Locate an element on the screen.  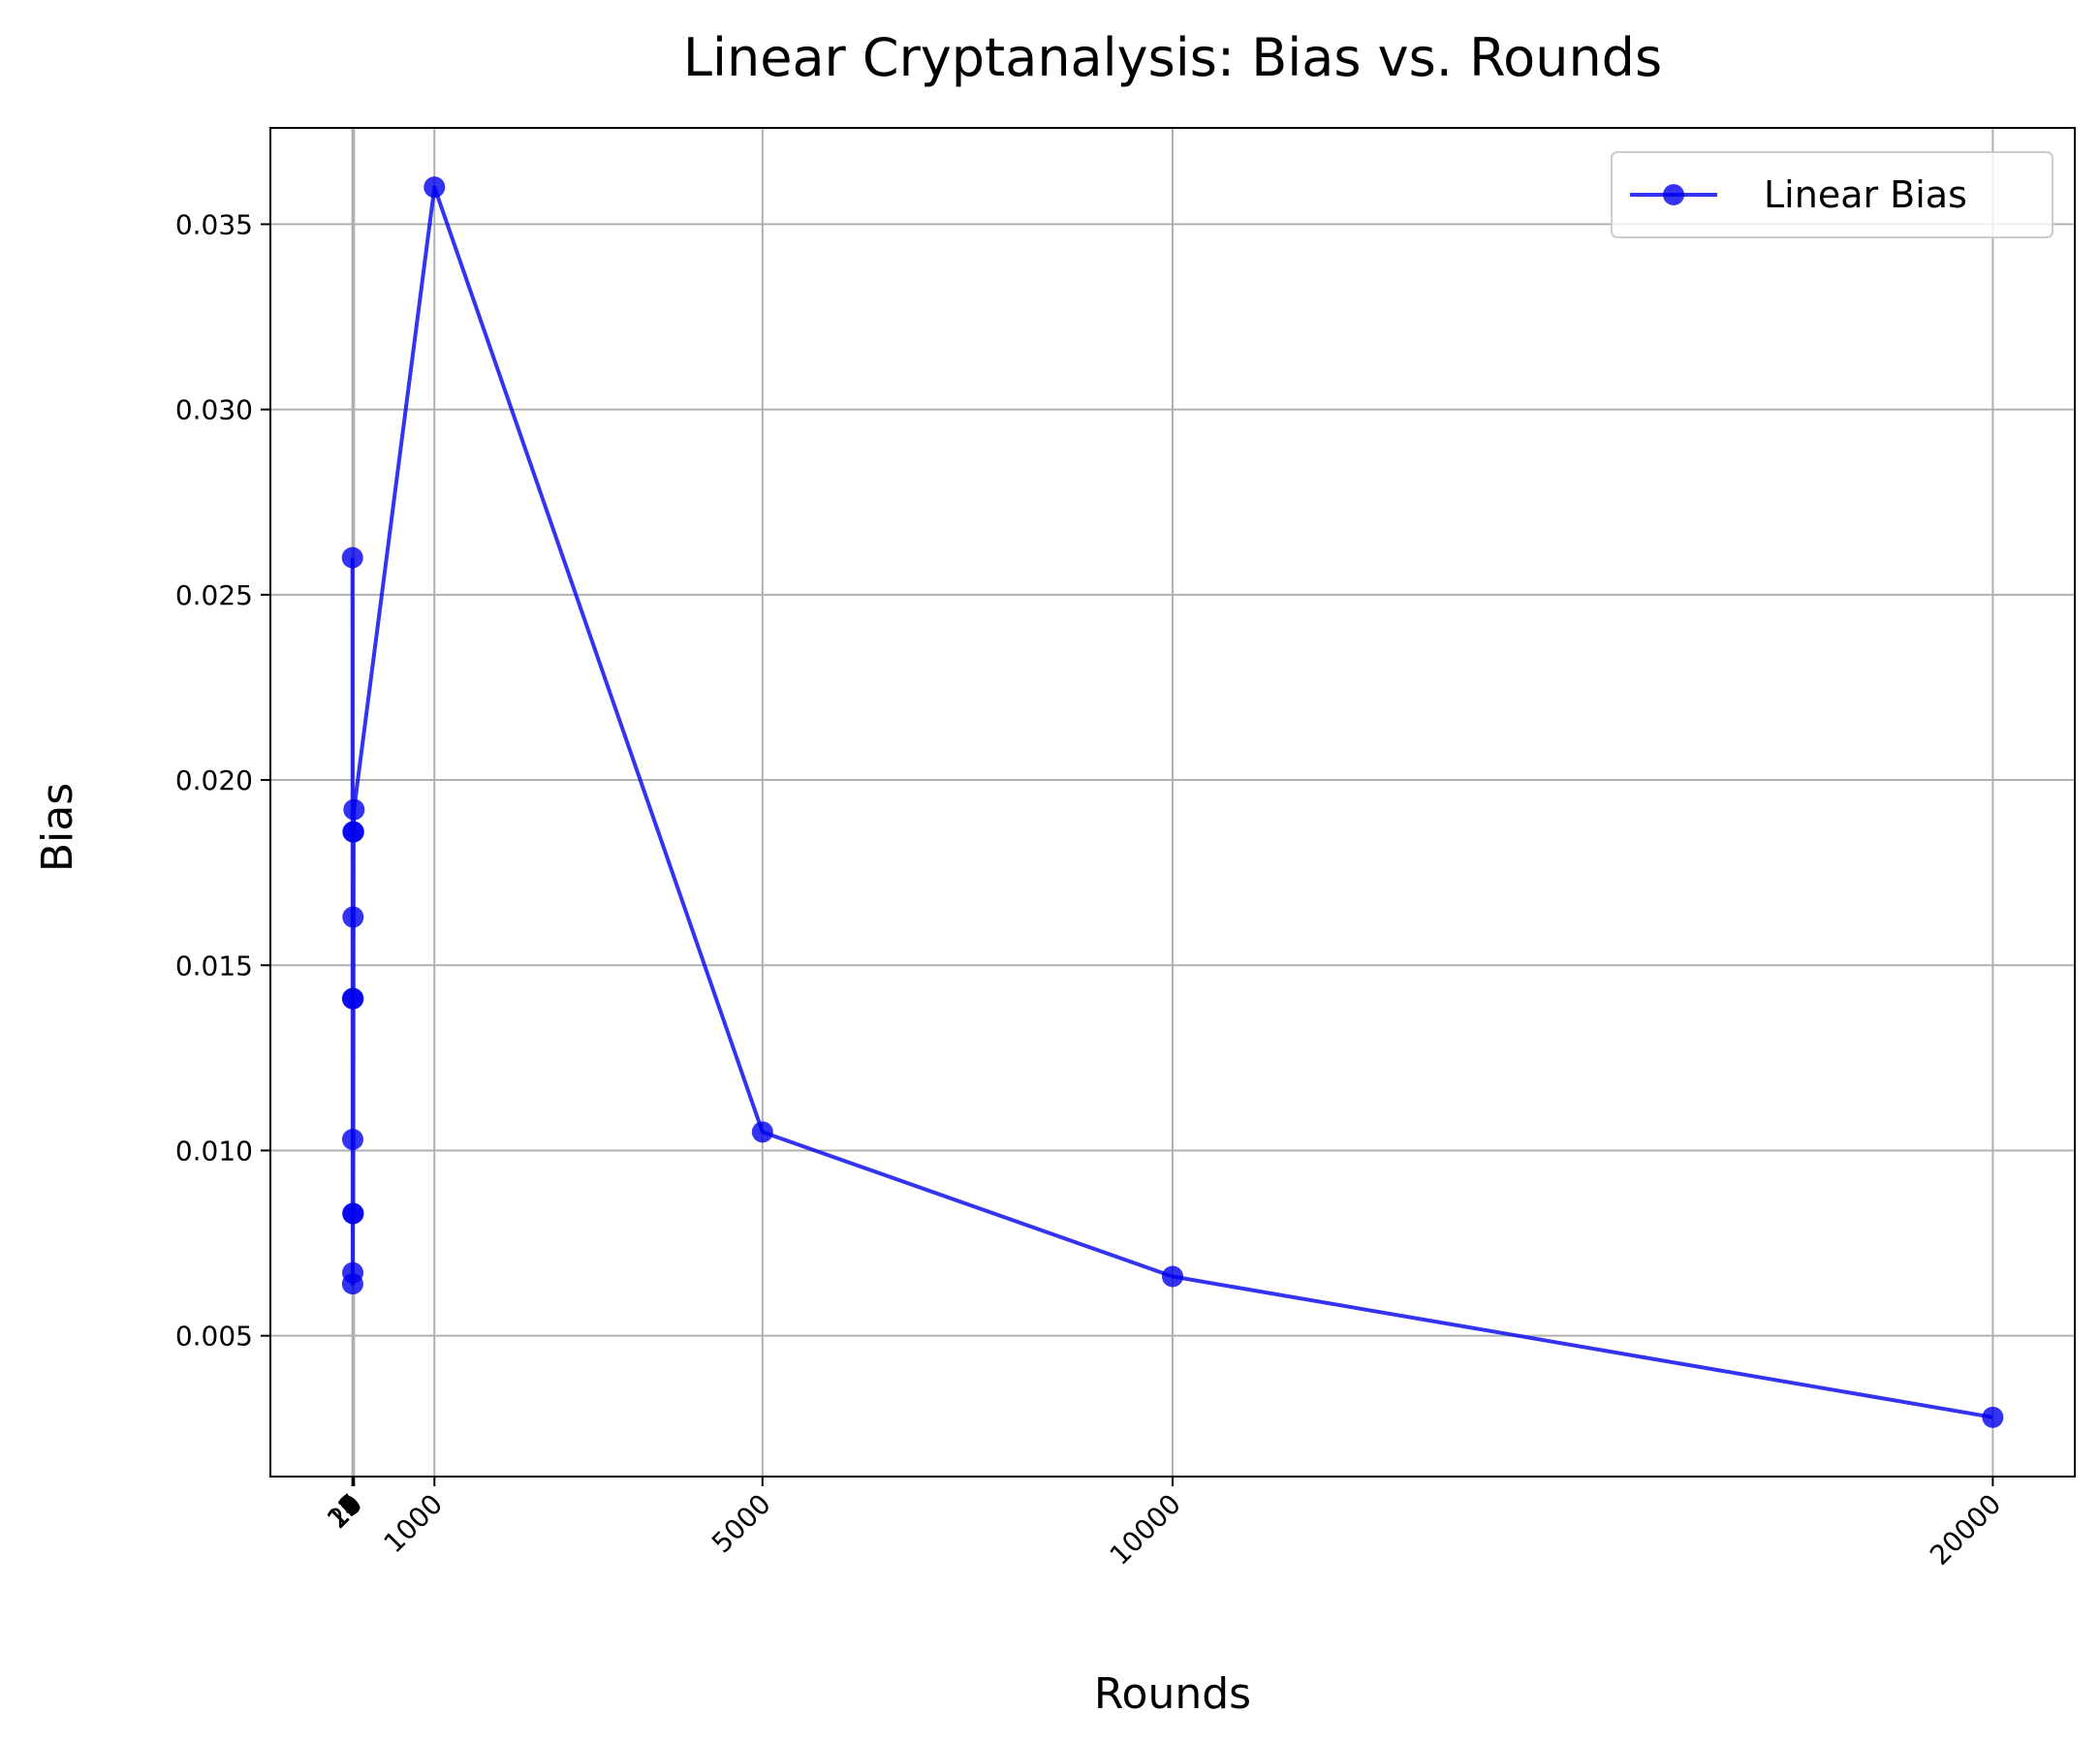
chart-title: Linear Cryptanalysis: Bias vs. Rounds is located at coordinates (1172, 57).